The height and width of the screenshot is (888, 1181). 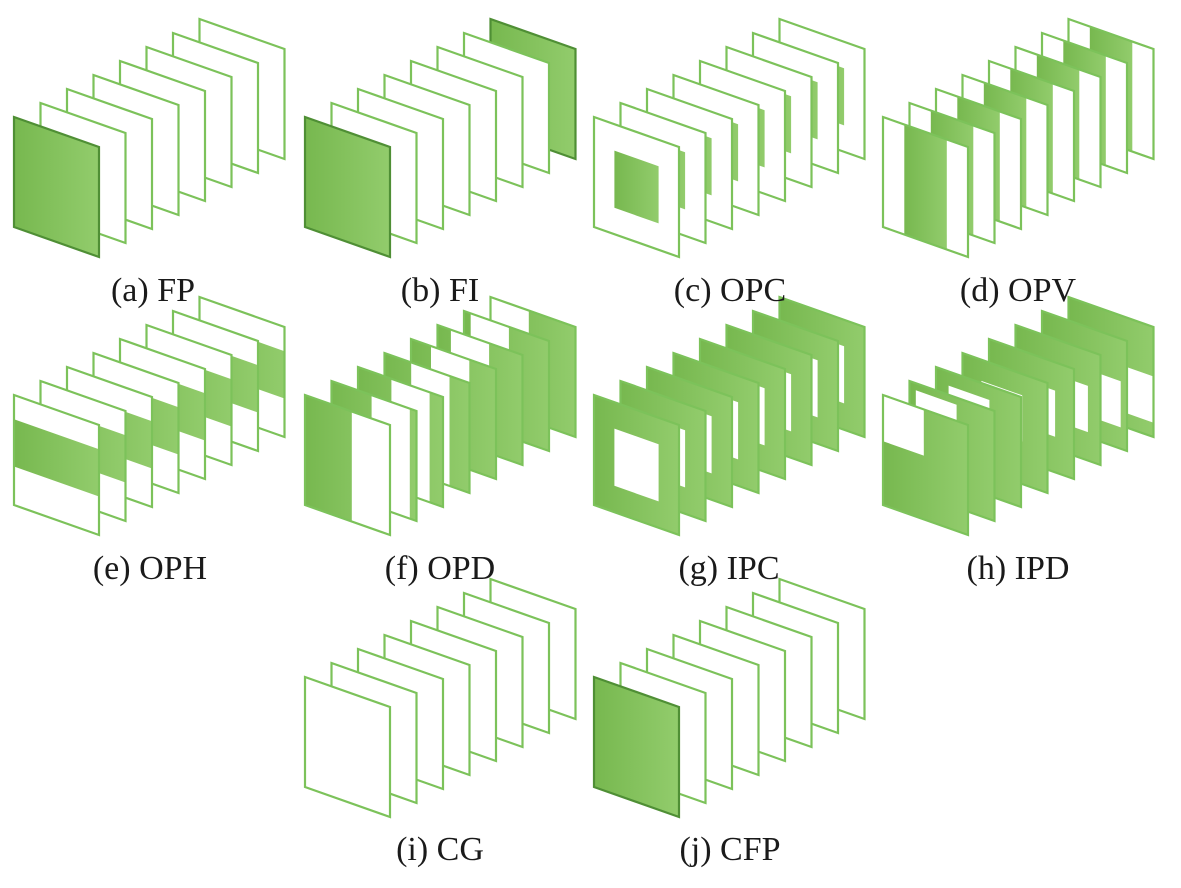 I want to click on caption-h: (h) IPD, so click(x=1018, y=568).